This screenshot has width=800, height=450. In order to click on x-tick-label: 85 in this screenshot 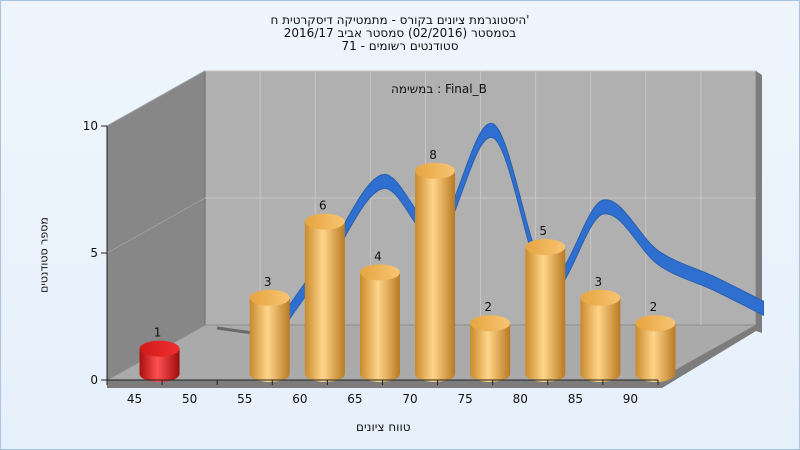, I will do `click(575, 399)`.